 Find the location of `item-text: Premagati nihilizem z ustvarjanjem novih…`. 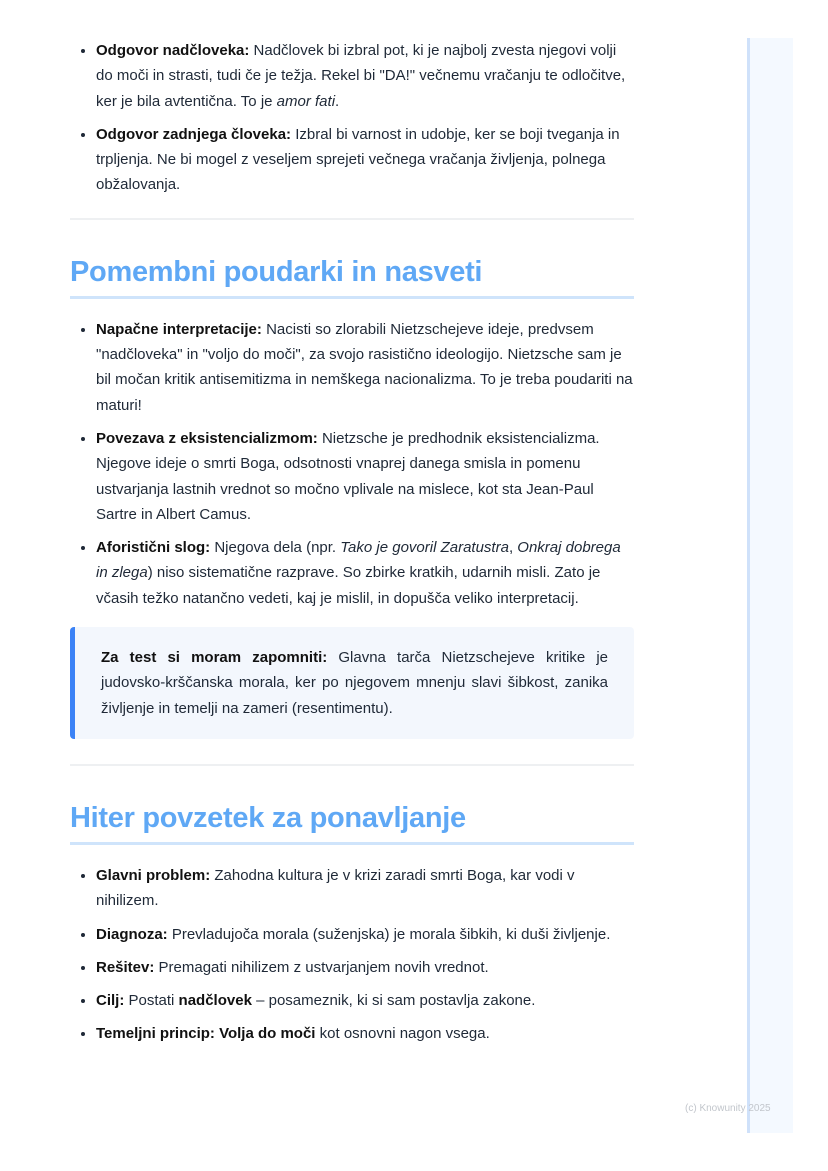

item-text: Premagati nihilizem z ustvarjanjem novih… is located at coordinates (321, 967).